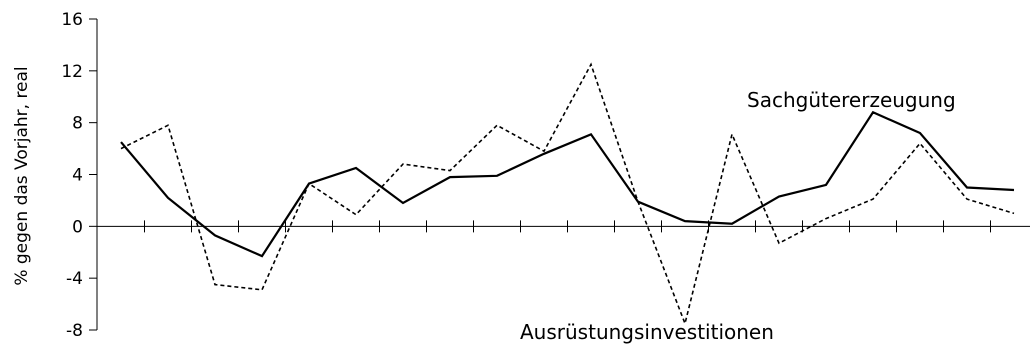 The image size is (1034, 351). What do you see at coordinates (72, 72) in the screenshot?
I see `y-tick-label: 12` at bounding box center [72, 72].